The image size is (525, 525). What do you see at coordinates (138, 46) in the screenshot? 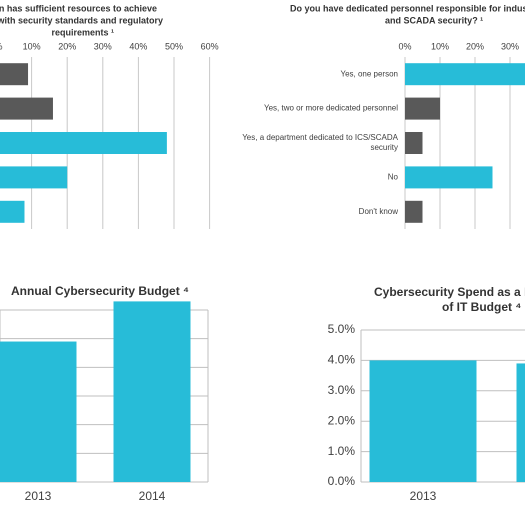
I see `x-tick-label: 40%` at bounding box center [138, 46].